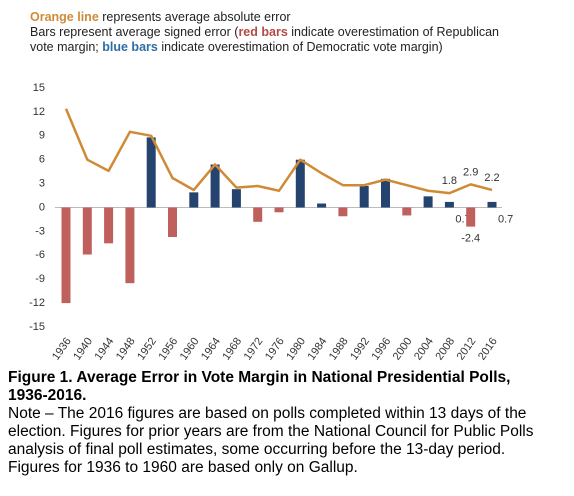 Image resolution: width=574 pixels, height=496 pixels. What do you see at coordinates (318, 349) in the screenshot?
I see `x-tick-label: 1984` at bounding box center [318, 349].